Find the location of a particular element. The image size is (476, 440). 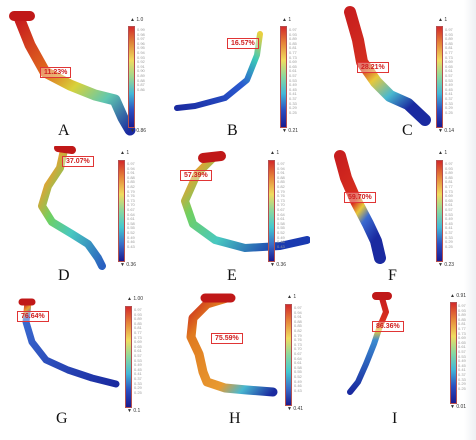

scale-tick: 0.91 is located at coordinates (131, 173).